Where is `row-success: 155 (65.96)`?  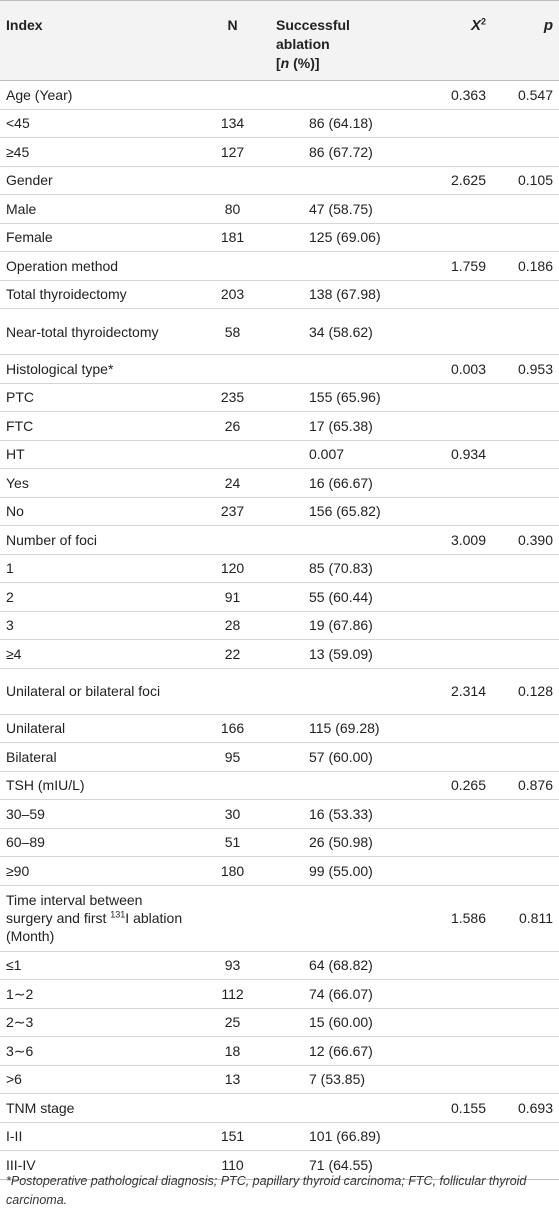
row-success: 155 (65.96) is located at coordinates (340, 397).